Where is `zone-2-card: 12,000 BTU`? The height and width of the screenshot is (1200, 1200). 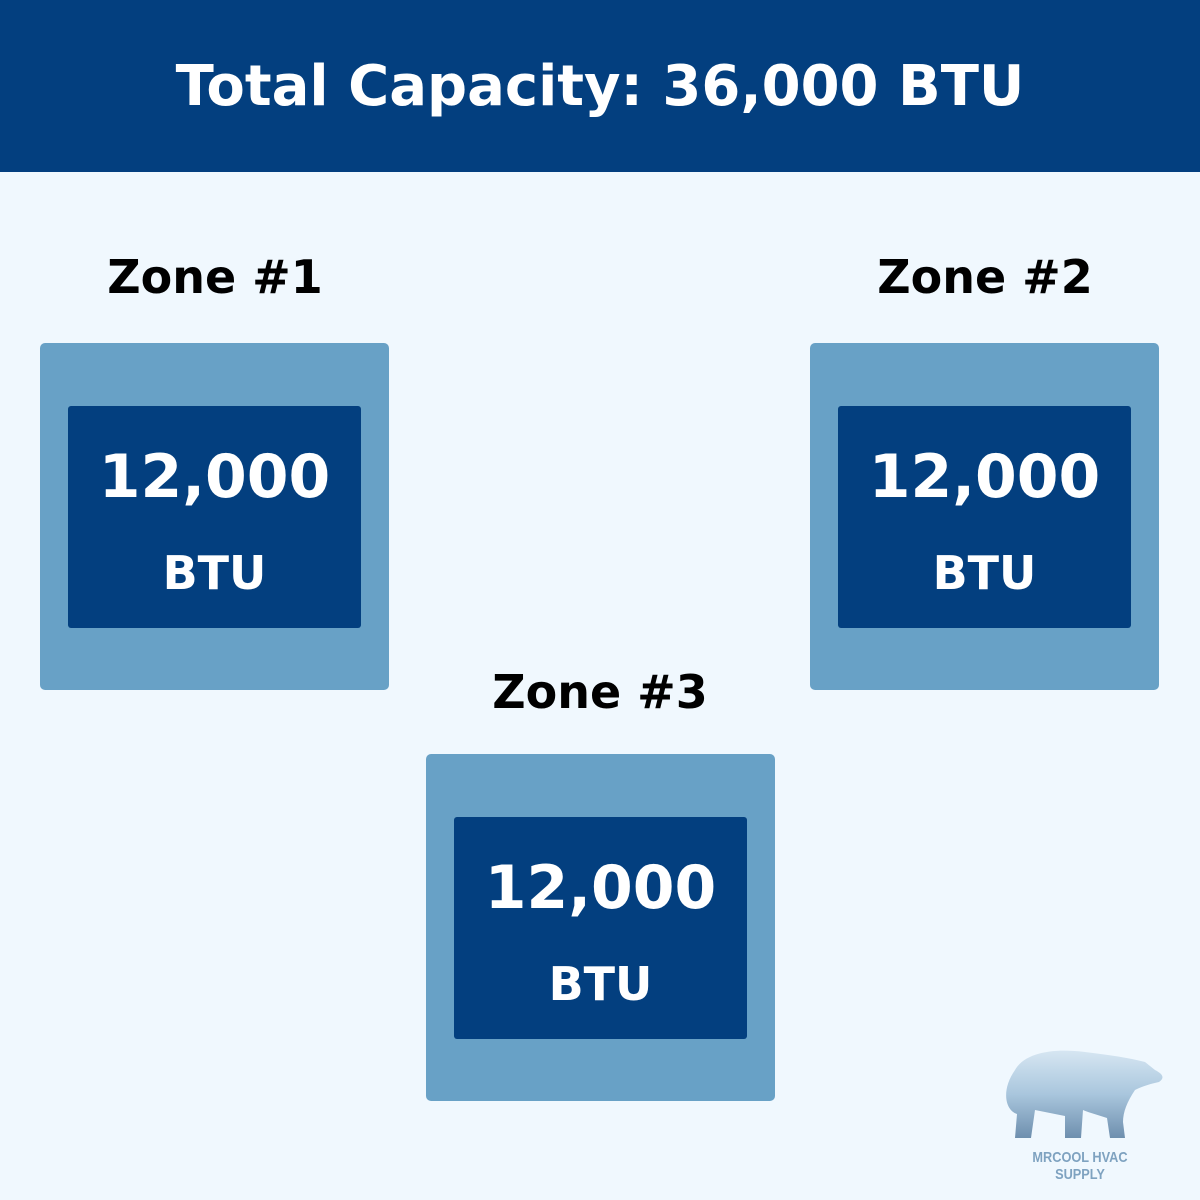 zone-2-card: 12,000 BTU is located at coordinates (984, 516).